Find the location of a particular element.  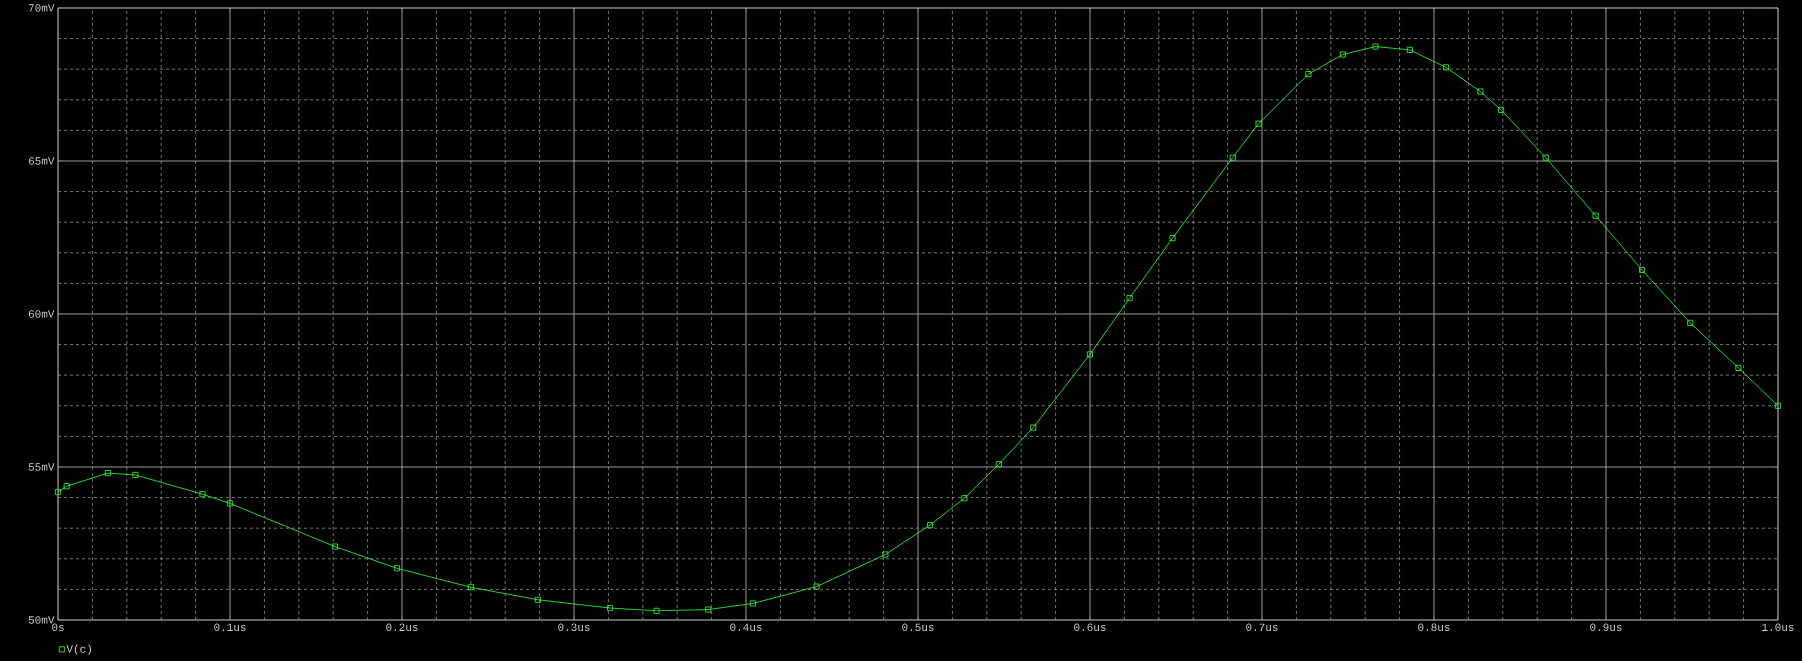

y-tick-label: 55mV is located at coordinates (41, 467).